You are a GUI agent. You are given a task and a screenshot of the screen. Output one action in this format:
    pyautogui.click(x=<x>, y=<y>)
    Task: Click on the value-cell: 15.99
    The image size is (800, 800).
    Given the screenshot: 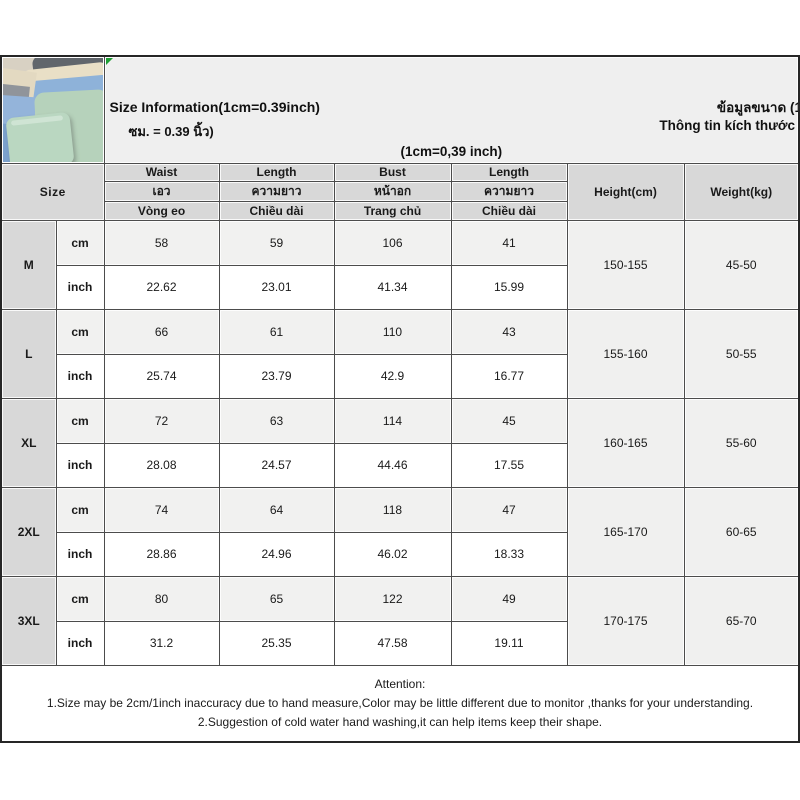 What is the action you would take?
    pyautogui.click(x=509, y=287)
    